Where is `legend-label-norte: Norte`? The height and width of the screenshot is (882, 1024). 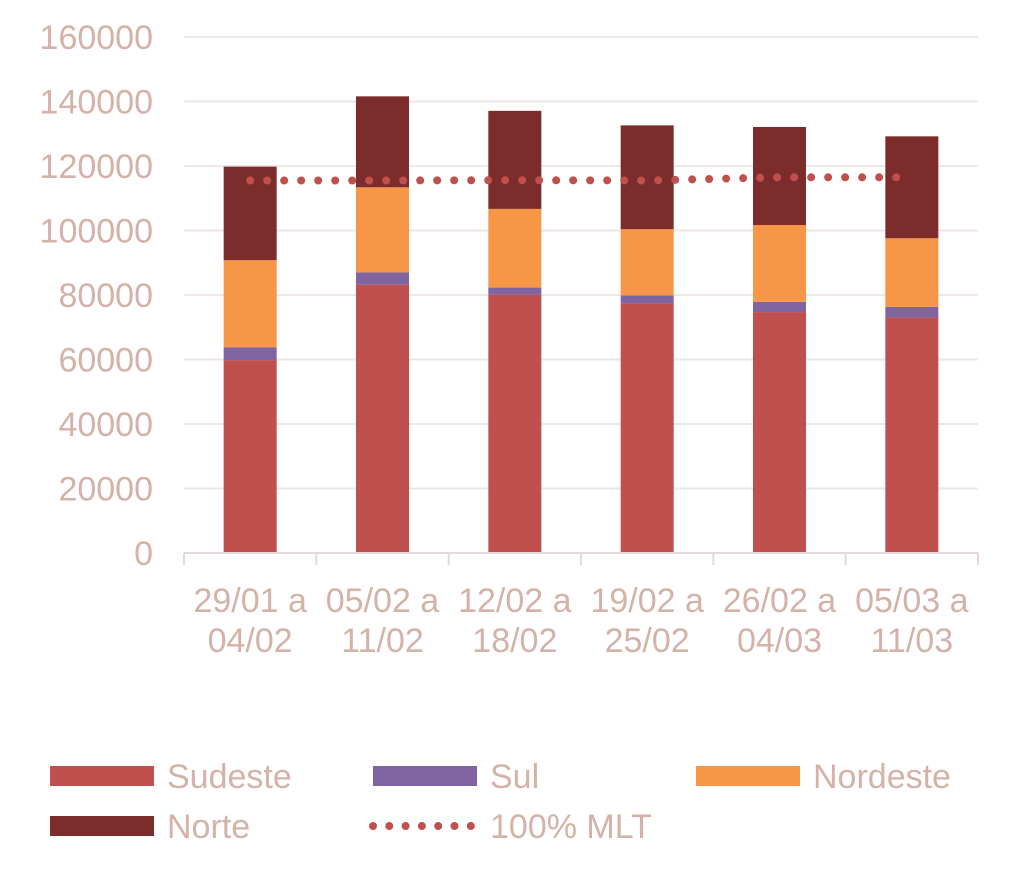
legend-label-norte: Norte is located at coordinates (208, 827).